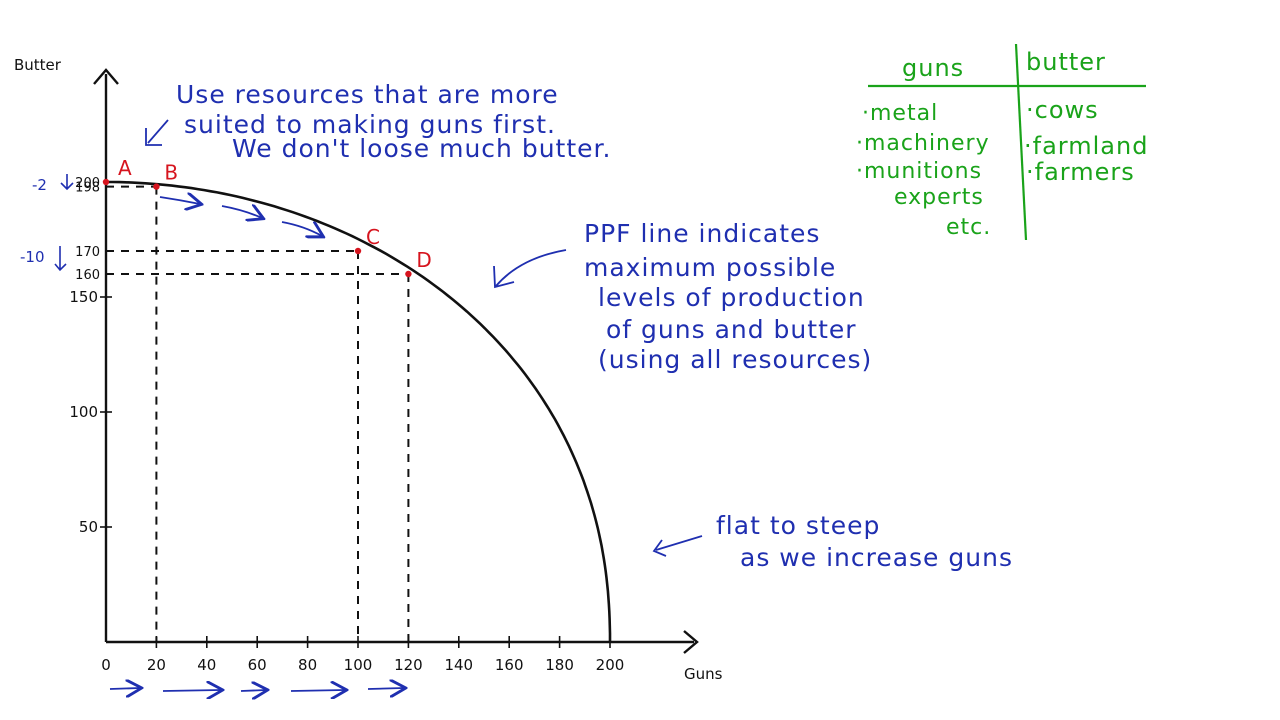 The image size is (1280, 720). Describe the element at coordinates (157, 132) in the screenshot. I see `note-top-arrow` at that location.